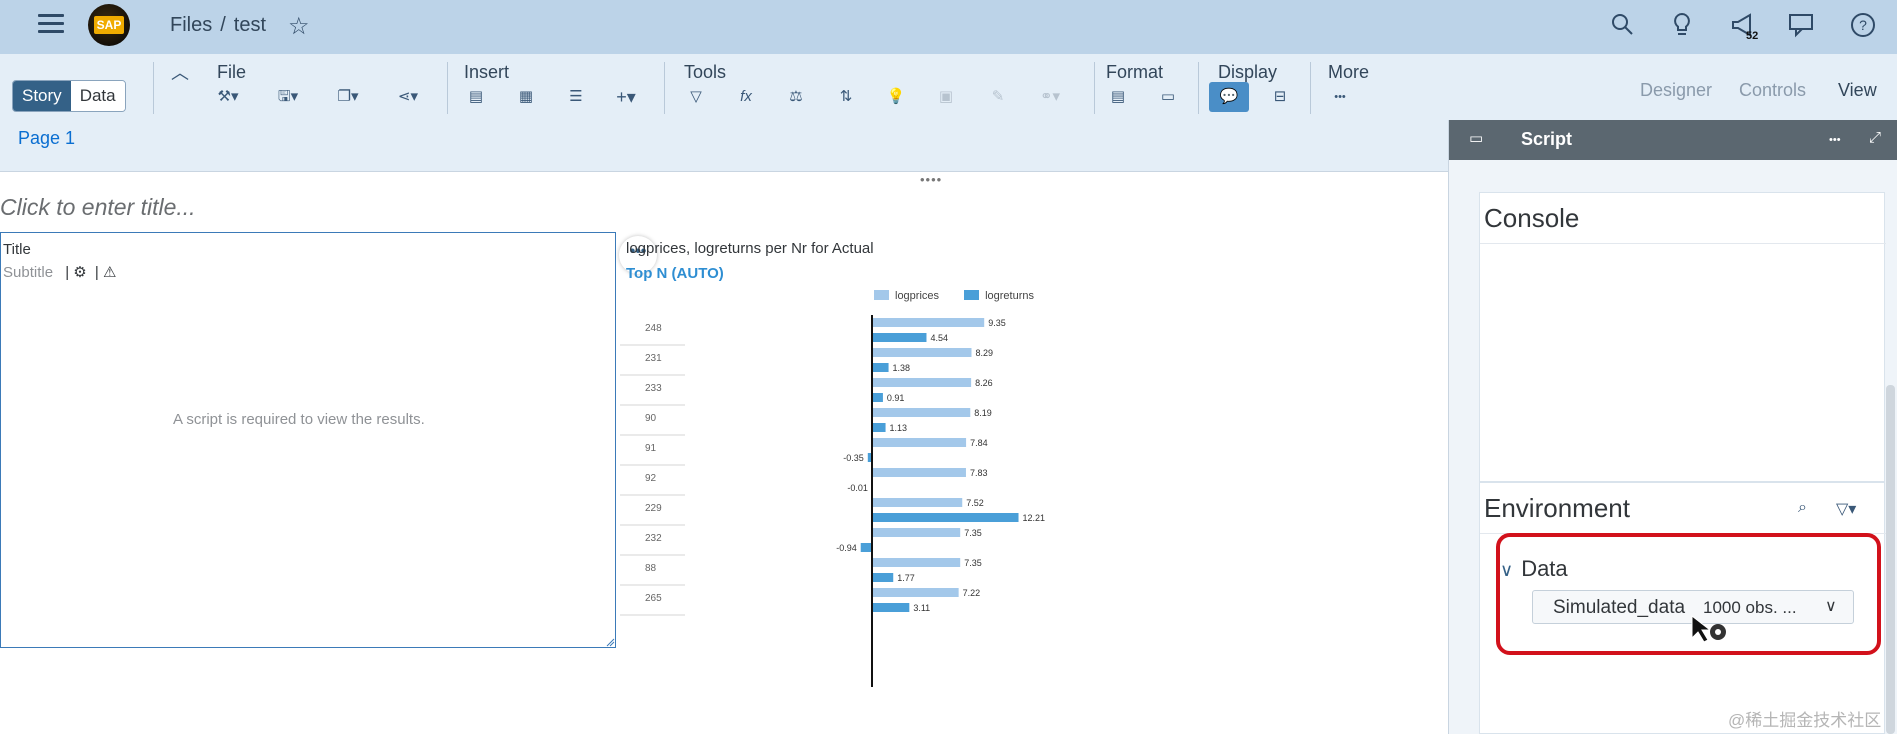  I want to click on dataset-expand-icon: ∨, so click(1831, 606).